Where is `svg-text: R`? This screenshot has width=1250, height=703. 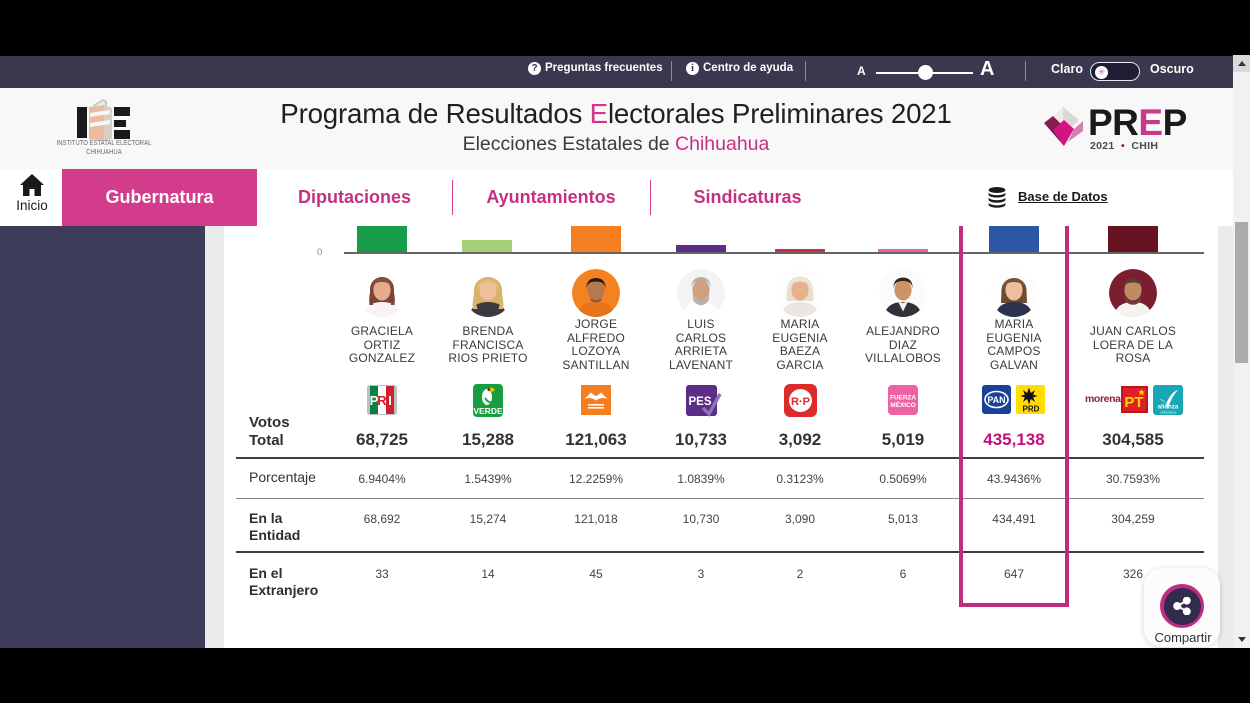 svg-text: R is located at coordinates (382, 400).